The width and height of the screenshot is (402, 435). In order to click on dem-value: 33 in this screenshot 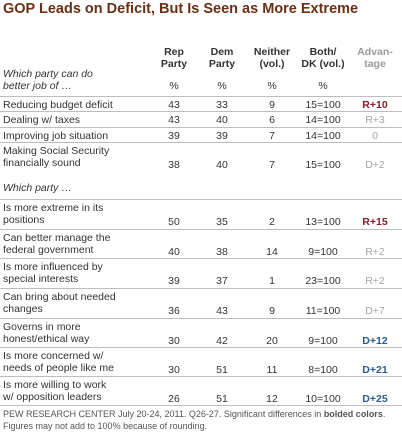, I will do `click(222, 105)`.